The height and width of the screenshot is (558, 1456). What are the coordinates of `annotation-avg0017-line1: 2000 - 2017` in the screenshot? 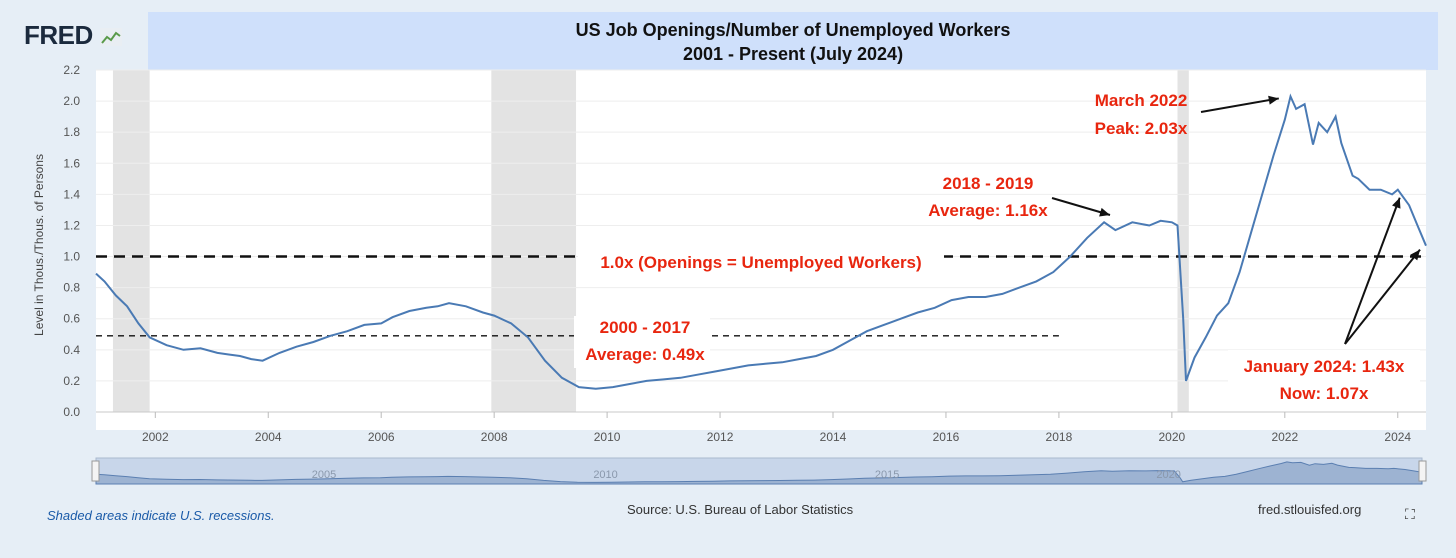 It's located at (645, 327).